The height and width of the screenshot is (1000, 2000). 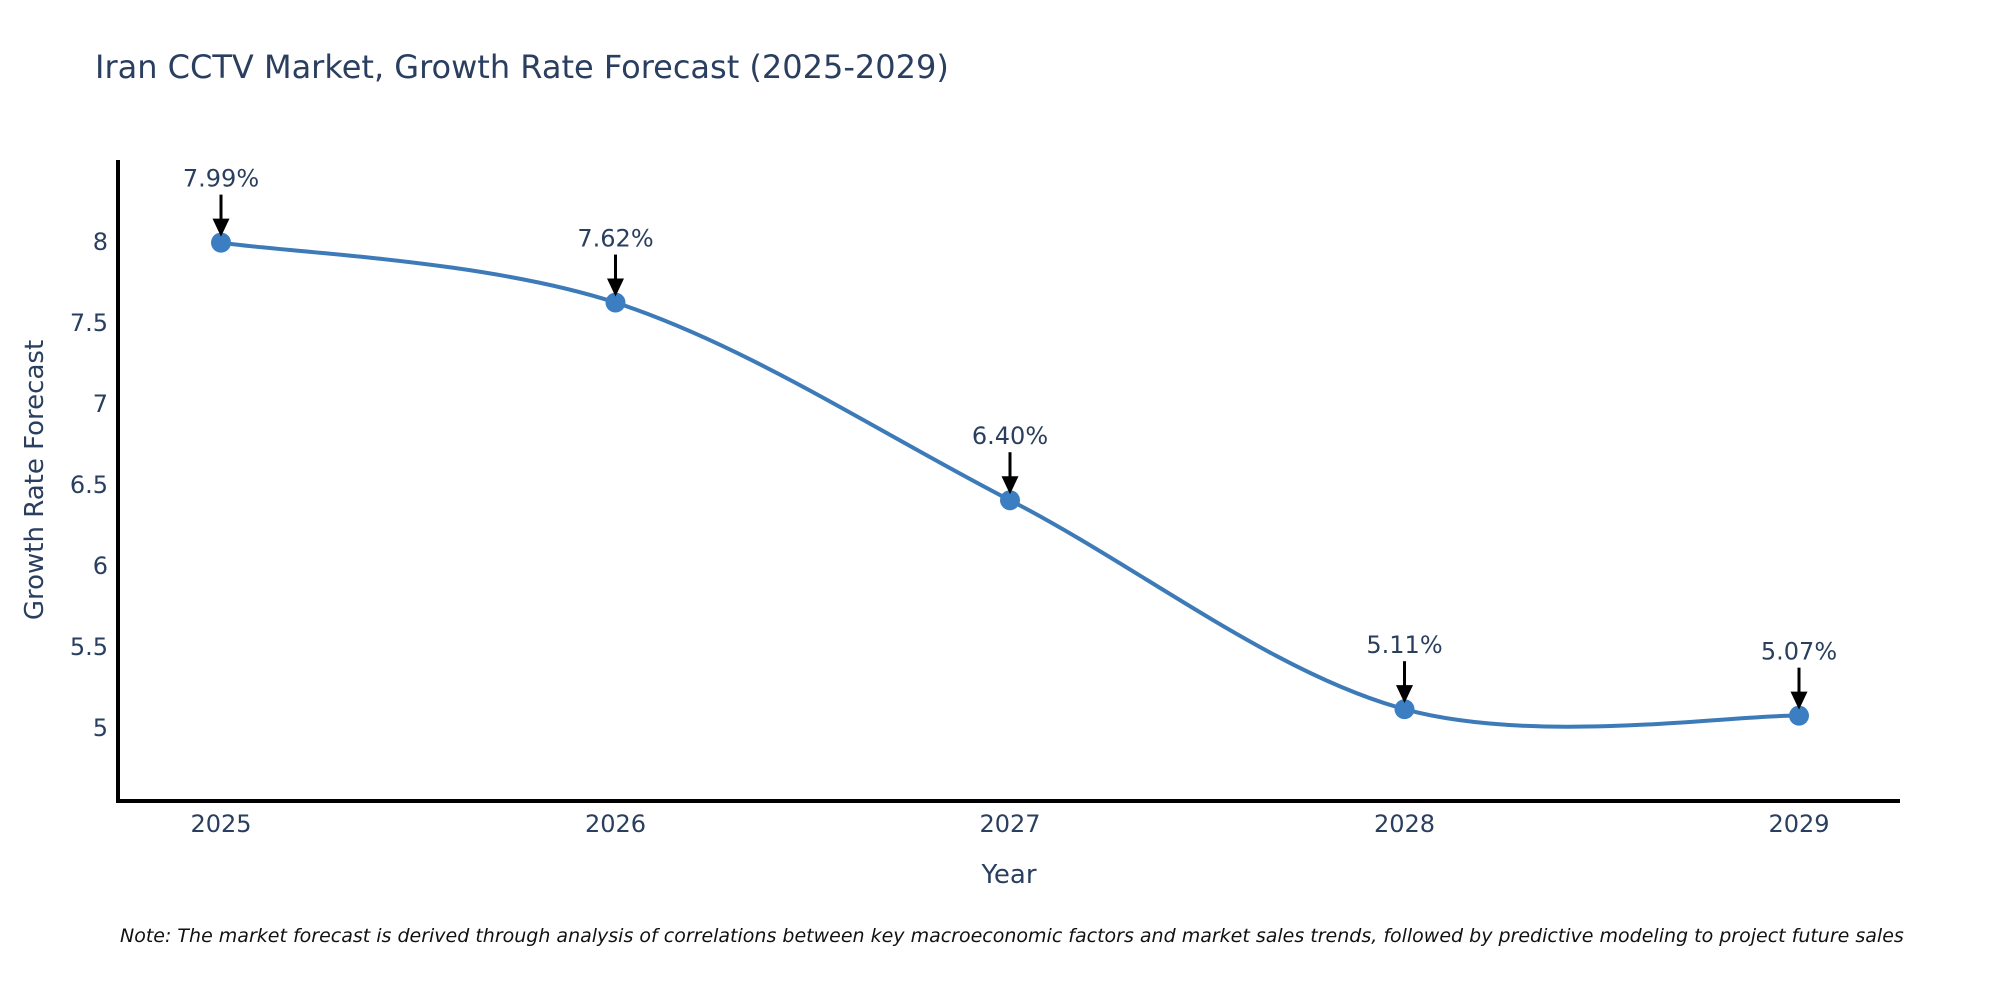 I want to click on x-tick-label: 2027, so click(x=1009, y=824).